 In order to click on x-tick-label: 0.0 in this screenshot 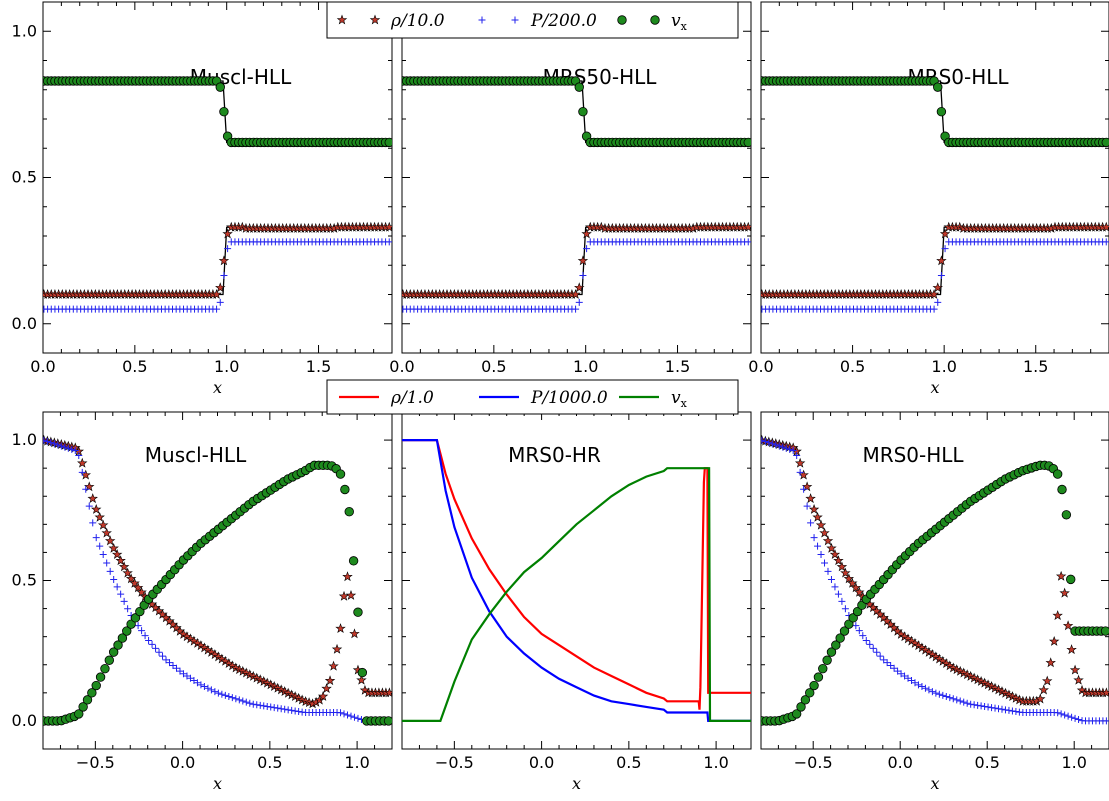, I will do `click(541, 762)`.